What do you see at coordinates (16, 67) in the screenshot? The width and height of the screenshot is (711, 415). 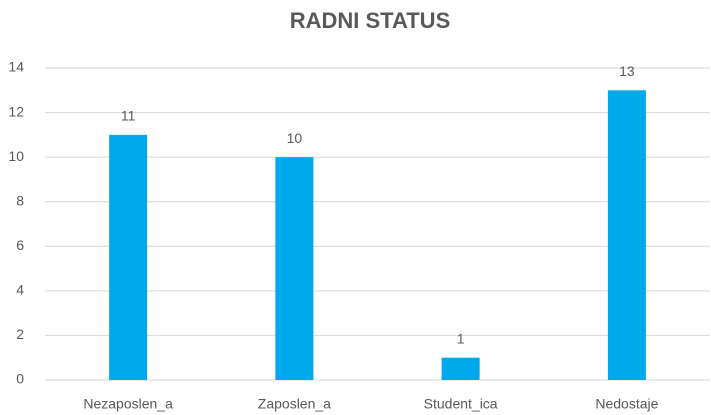 I see `y-tick-label: 14` at bounding box center [16, 67].